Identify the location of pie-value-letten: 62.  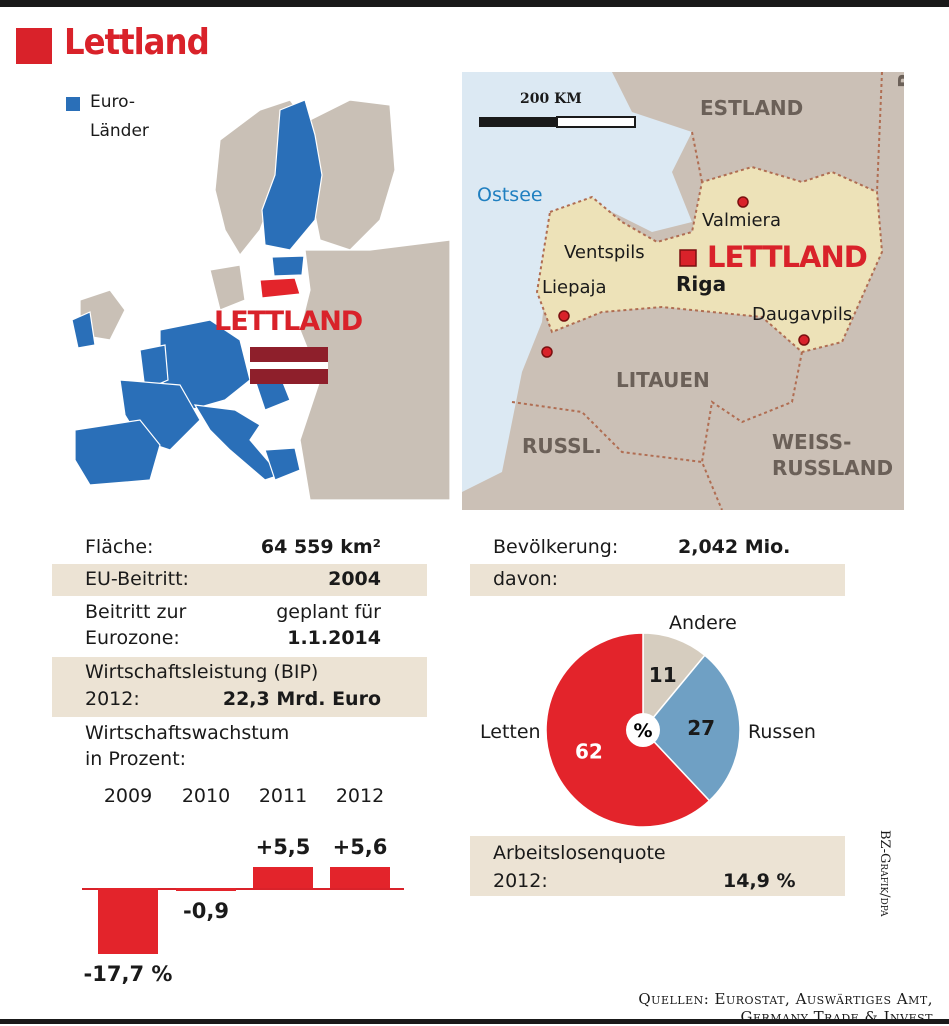
(589, 751).